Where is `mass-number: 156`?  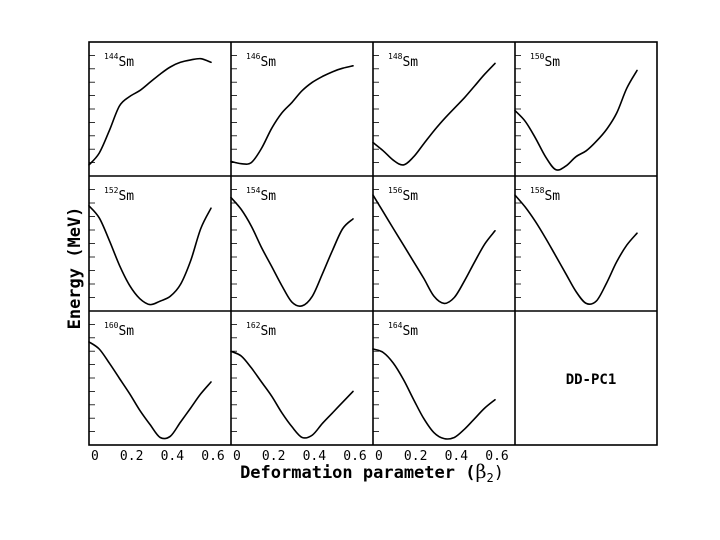
mass-number: 156 is located at coordinates (395, 190).